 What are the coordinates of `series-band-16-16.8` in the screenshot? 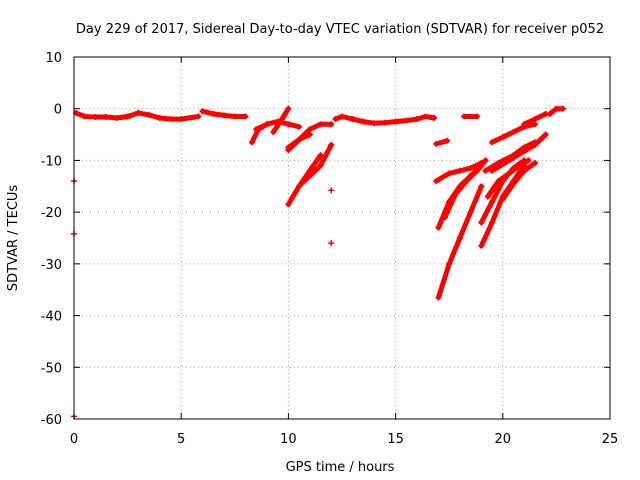 It's located at (426, 118).